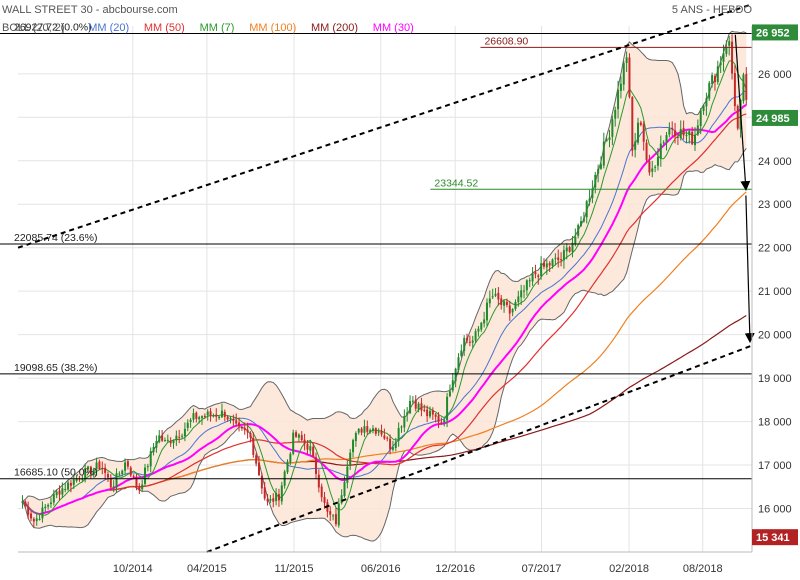  I want to click on y-tick-label: 17 000, so click(775, 466).